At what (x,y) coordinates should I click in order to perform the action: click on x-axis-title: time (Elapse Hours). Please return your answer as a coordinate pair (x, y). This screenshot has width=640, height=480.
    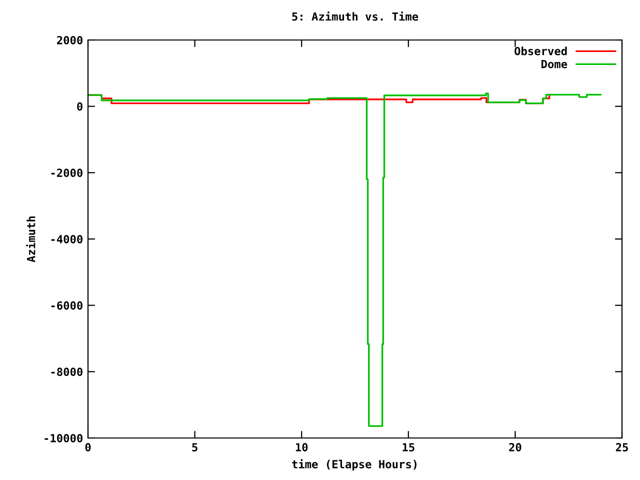
    Looking at the image, I should click on (354, 465).